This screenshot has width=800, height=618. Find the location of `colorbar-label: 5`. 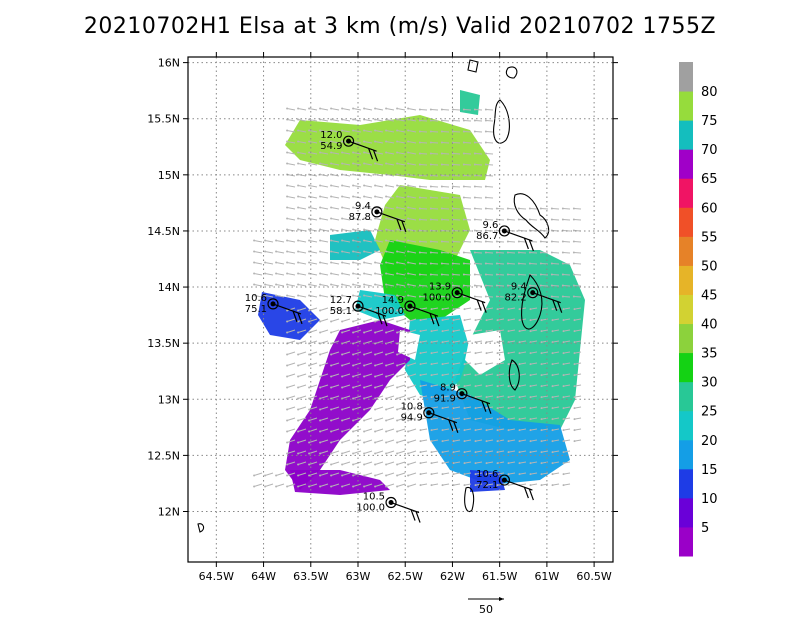

colorbar-label: 5 is located at coordinates (705, 528).